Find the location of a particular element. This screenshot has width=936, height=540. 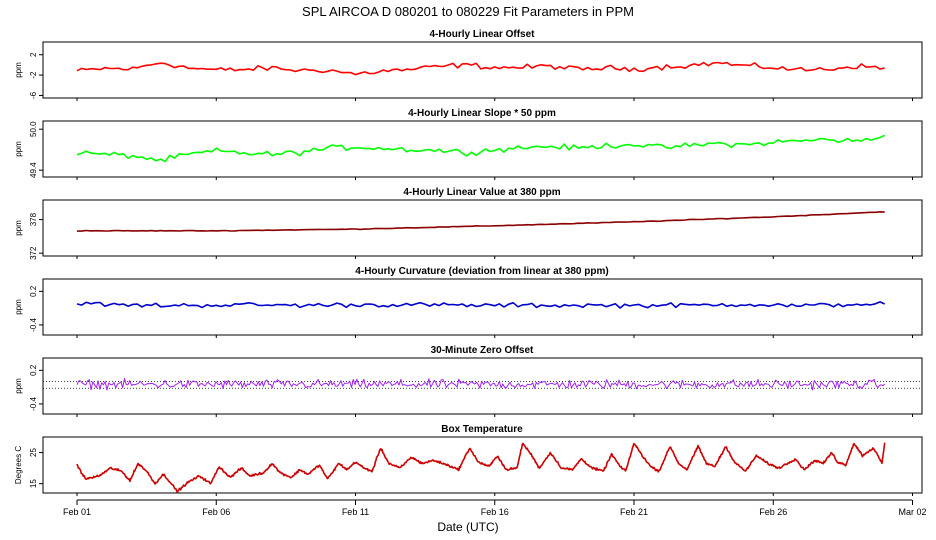

plot-frame-value is located at coordinates (482, 228).